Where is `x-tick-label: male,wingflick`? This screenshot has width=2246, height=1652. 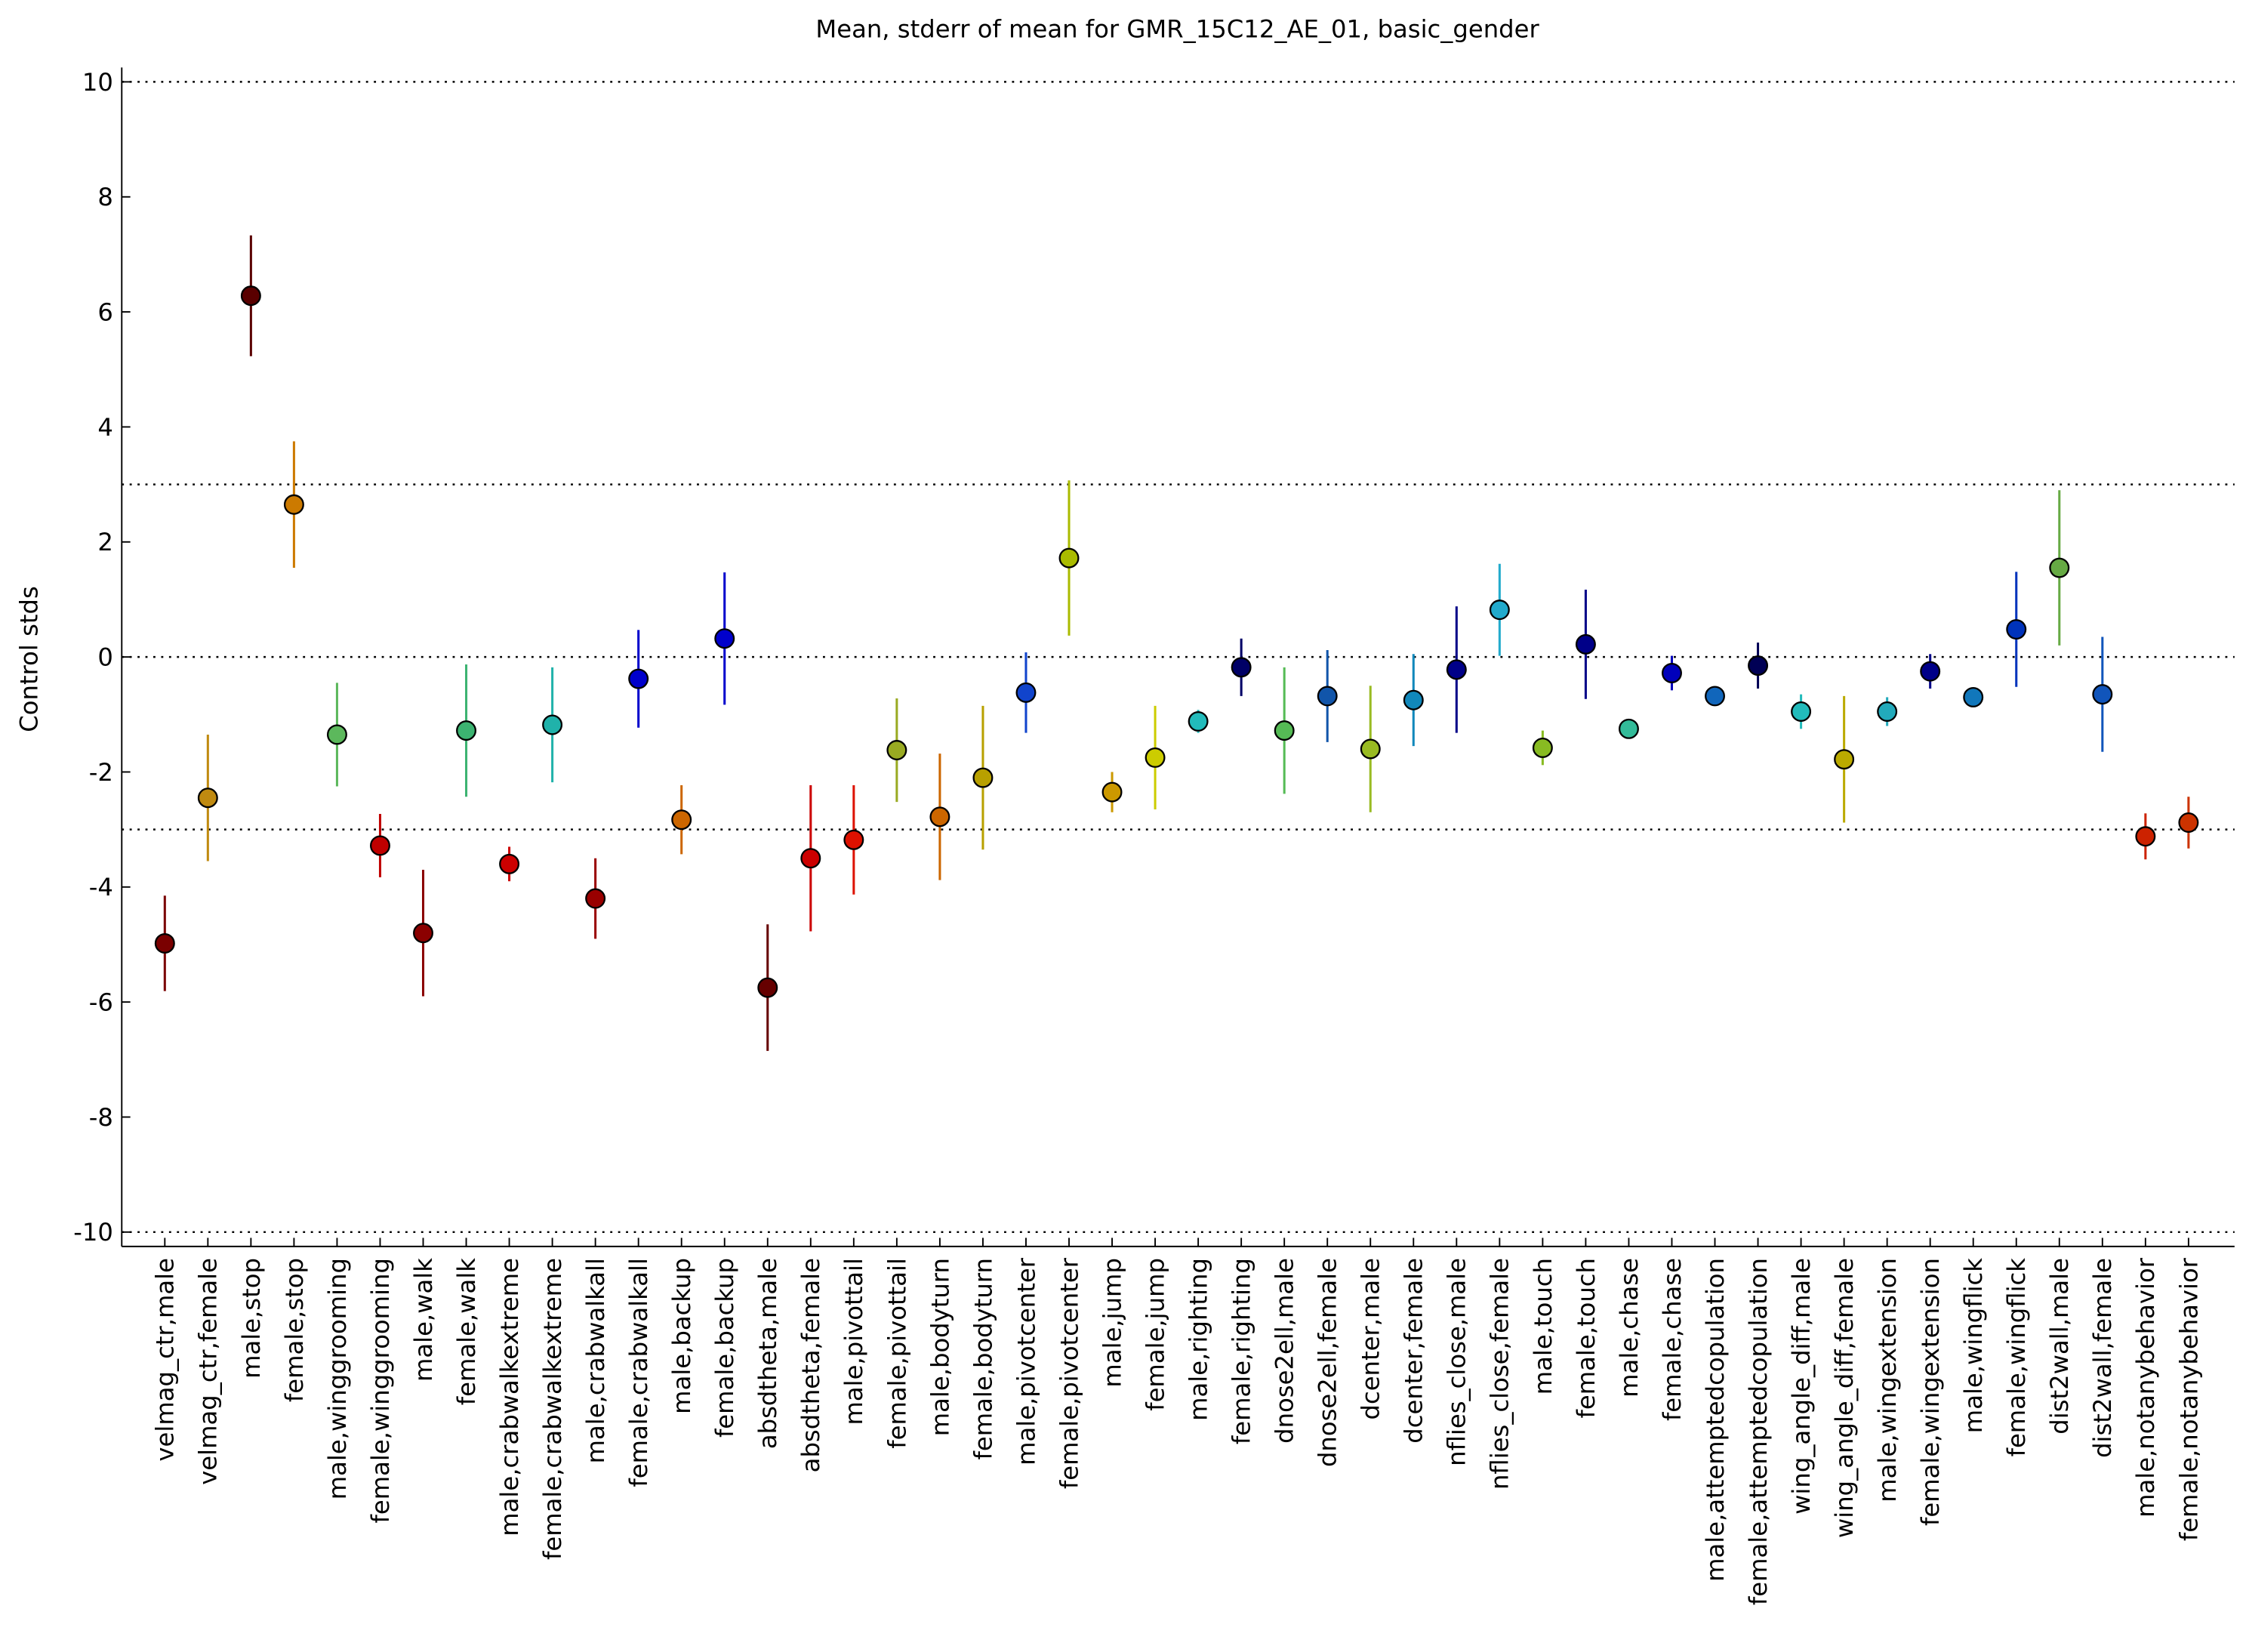
x-tick-label: male,wingflick is located at coordinates (1974, 1346).